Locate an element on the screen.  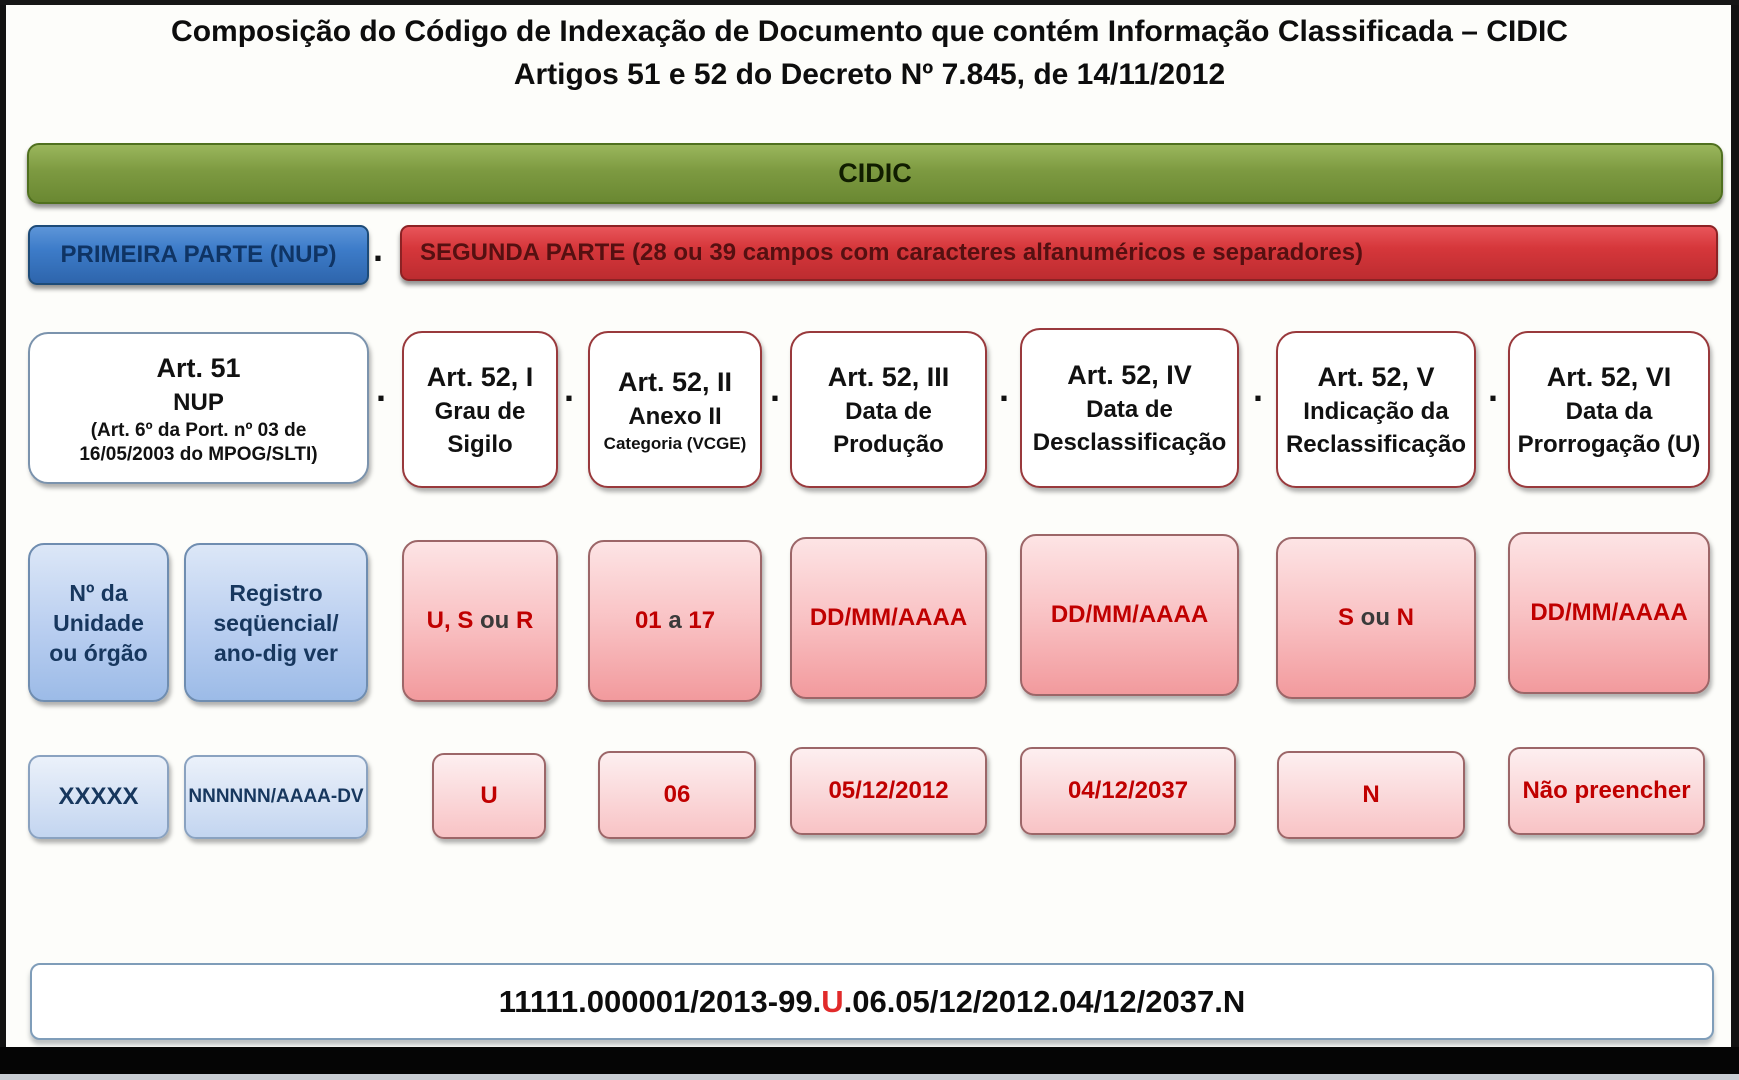
art51-line1: Art. 51 is located at coordinates (198, 367).